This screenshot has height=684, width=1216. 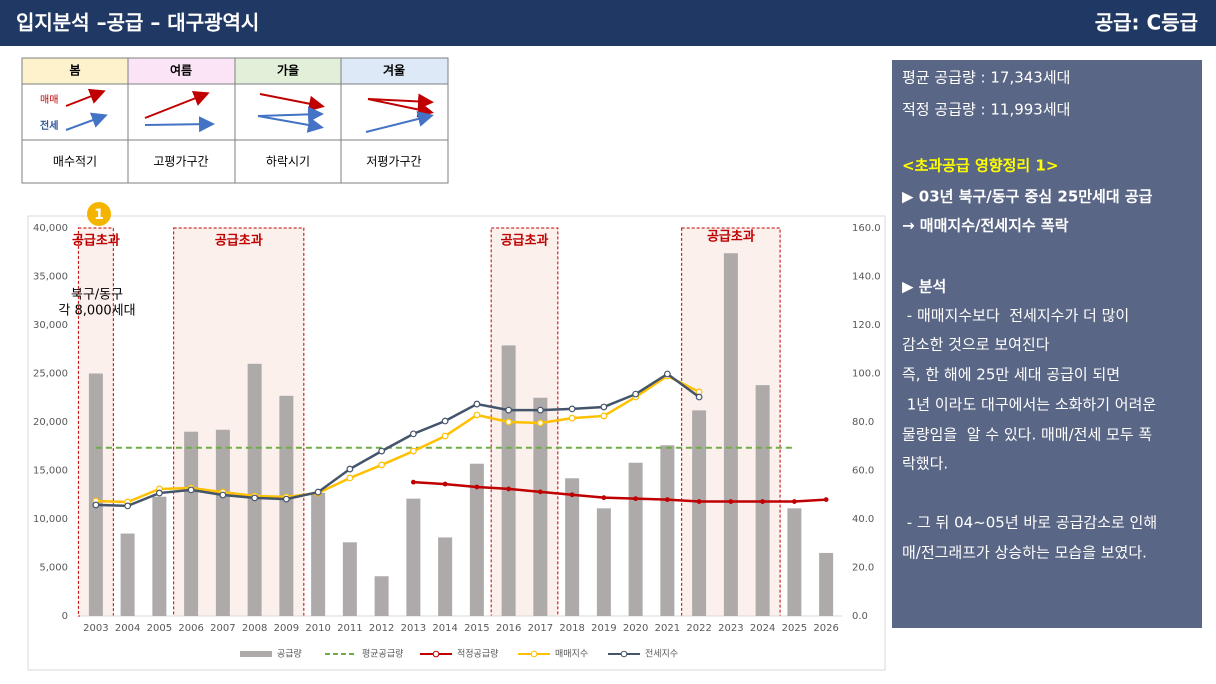 What do you see at coordinates (1015, 316) in the screenshot?
I see `panel-line: - 매매지수보다 전세지수가 더 많이` at bounding box center [1015, 316].